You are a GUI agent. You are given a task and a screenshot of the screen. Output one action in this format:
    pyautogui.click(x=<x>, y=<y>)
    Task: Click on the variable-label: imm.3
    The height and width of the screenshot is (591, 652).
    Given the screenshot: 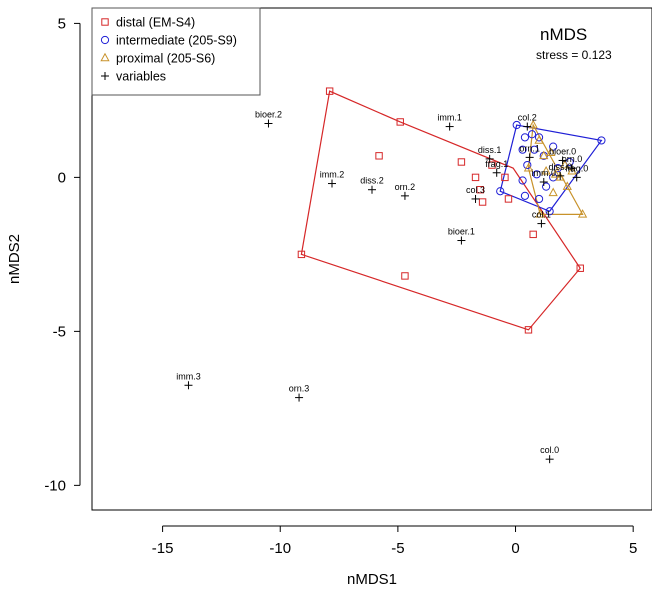 What is the action you would take?
    pyautogui.click(x=188, y=376)
    